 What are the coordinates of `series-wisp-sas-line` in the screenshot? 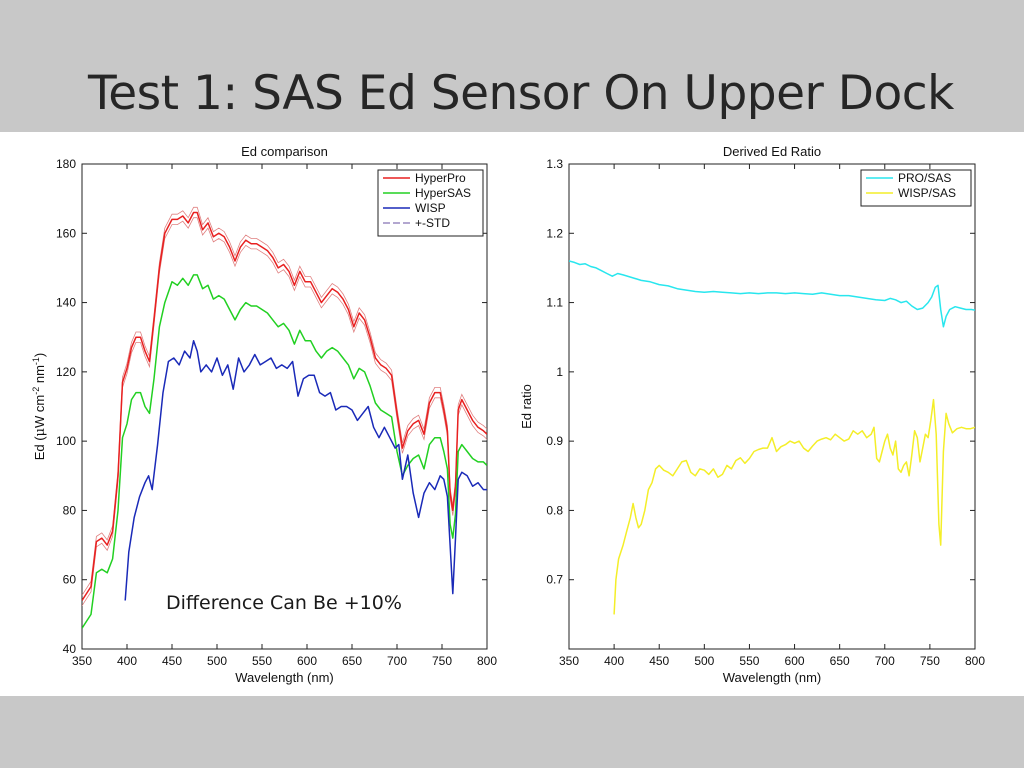 It's located at (794, 506).